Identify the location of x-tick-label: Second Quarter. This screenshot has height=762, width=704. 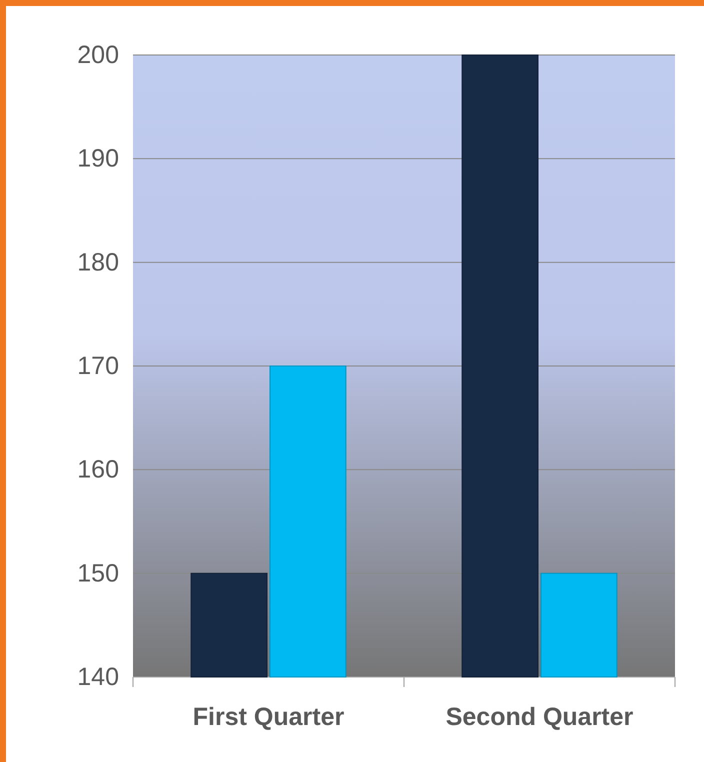
(540, 716).